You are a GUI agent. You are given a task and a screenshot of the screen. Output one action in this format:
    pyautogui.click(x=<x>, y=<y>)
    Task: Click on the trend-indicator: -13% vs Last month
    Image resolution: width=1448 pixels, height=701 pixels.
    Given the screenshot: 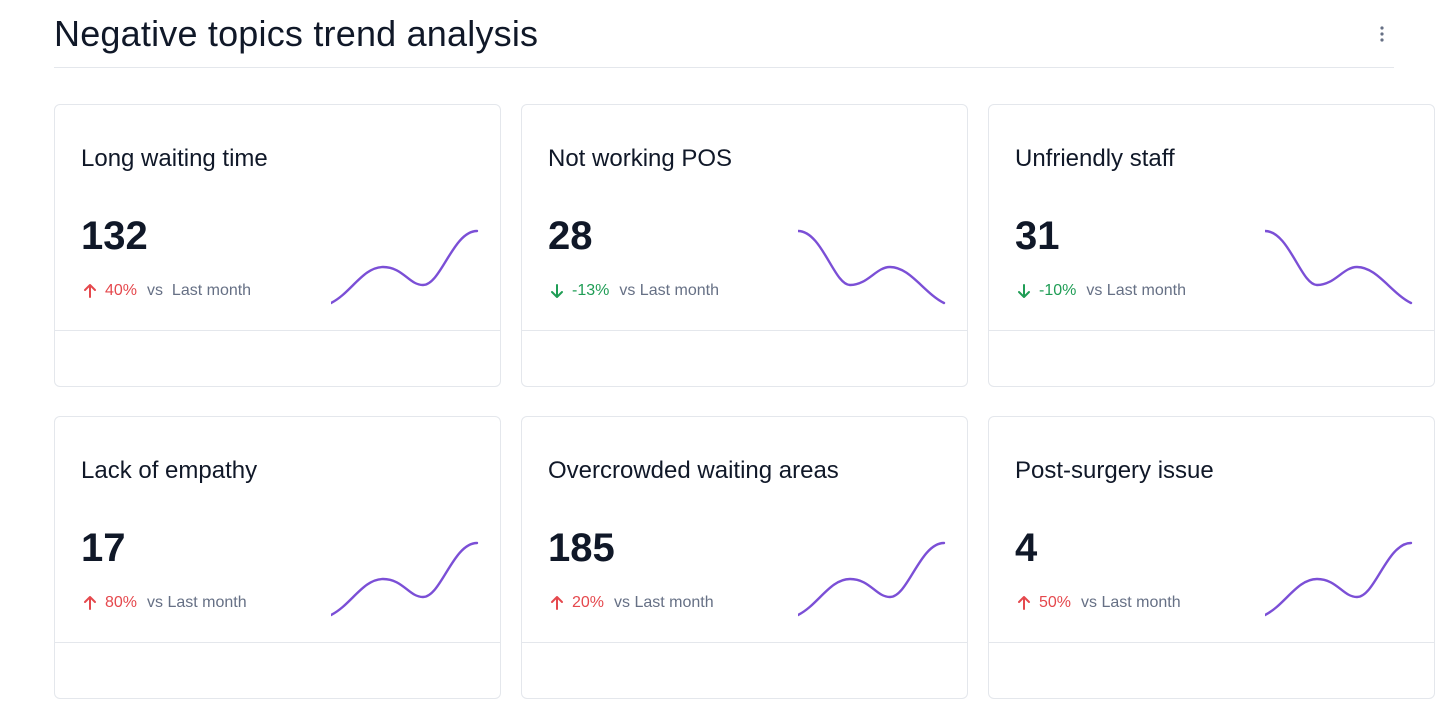 What is the action you would take?
    pyautogui.click(x=633, y=291)
    